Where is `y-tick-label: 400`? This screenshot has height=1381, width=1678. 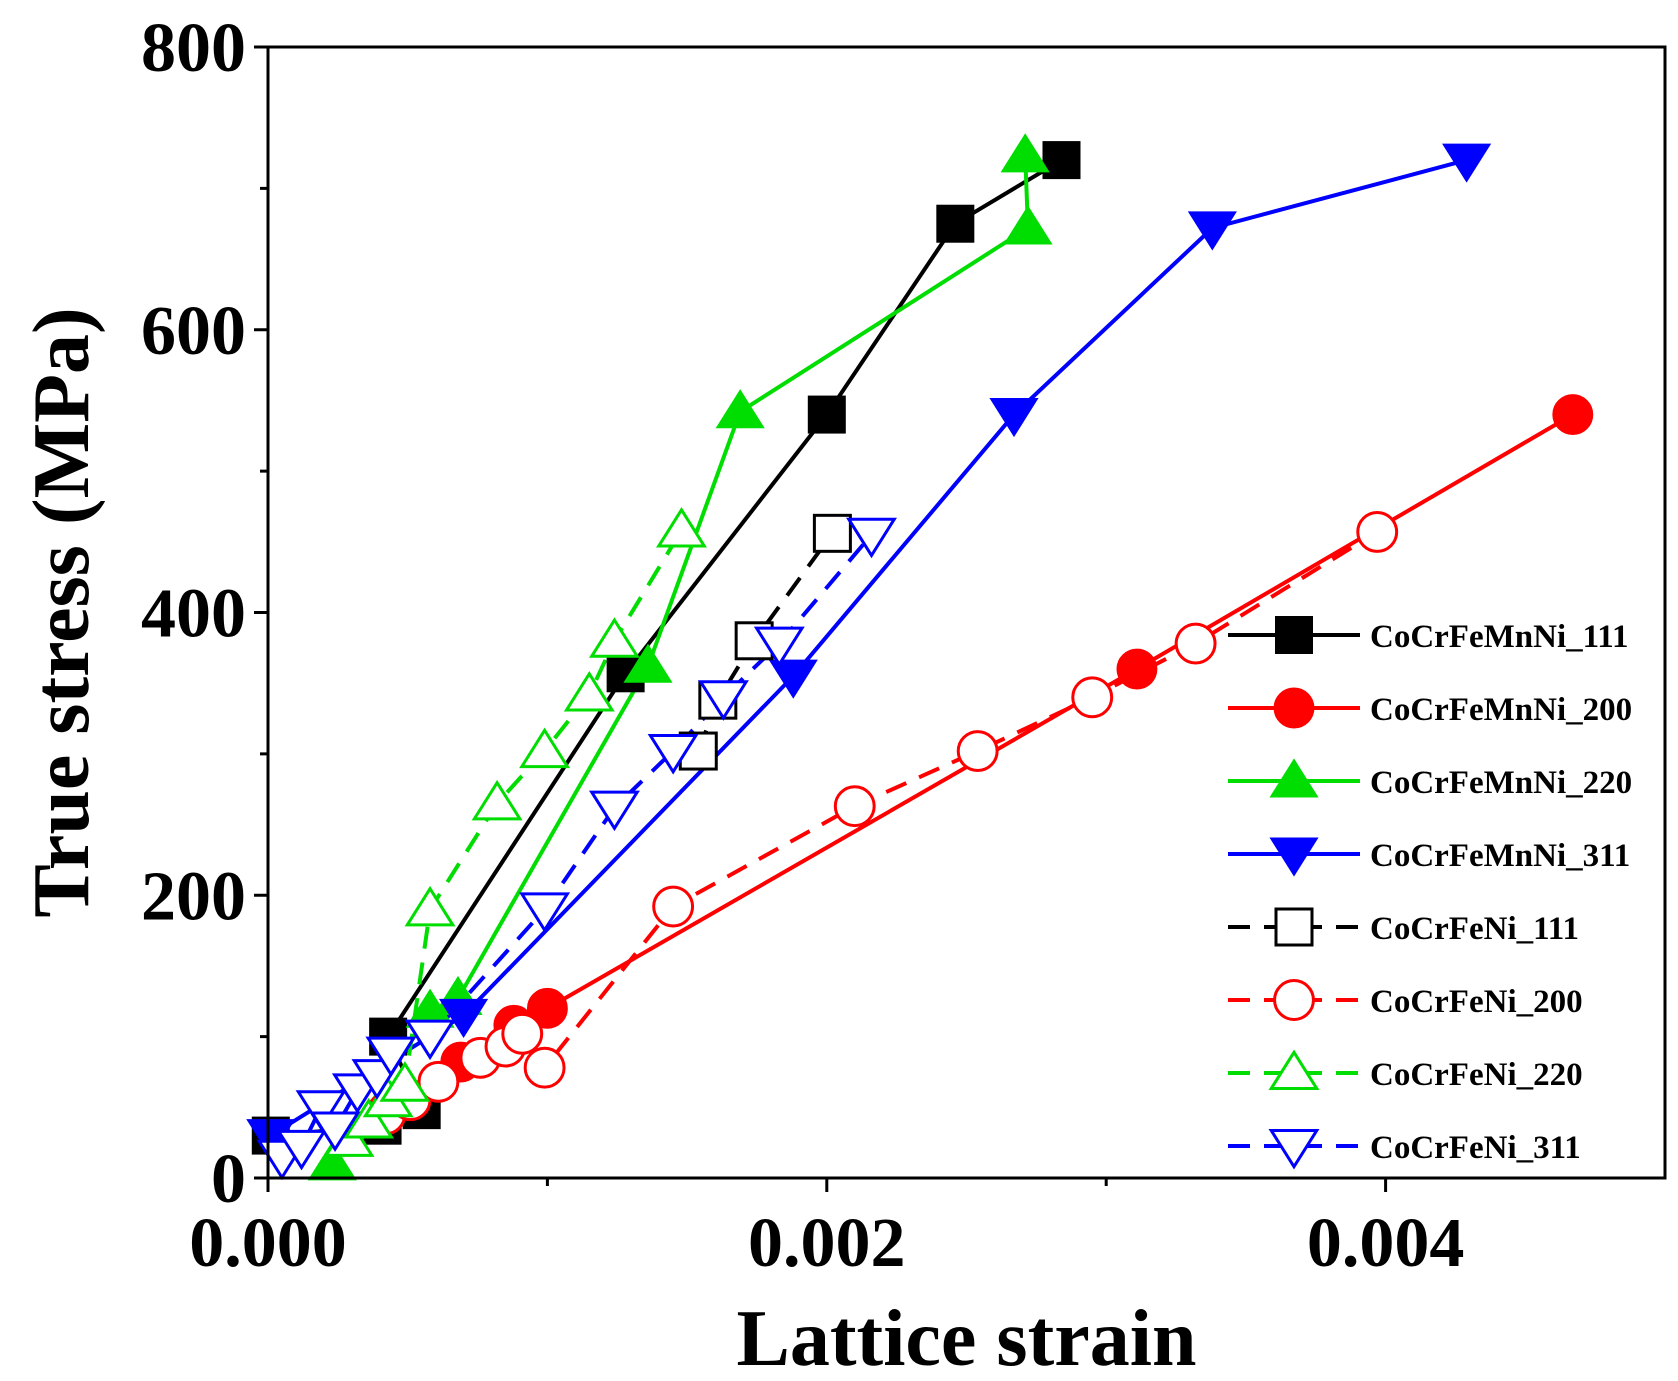
y-tick-label: 400 is located at coordinates (193, 614).